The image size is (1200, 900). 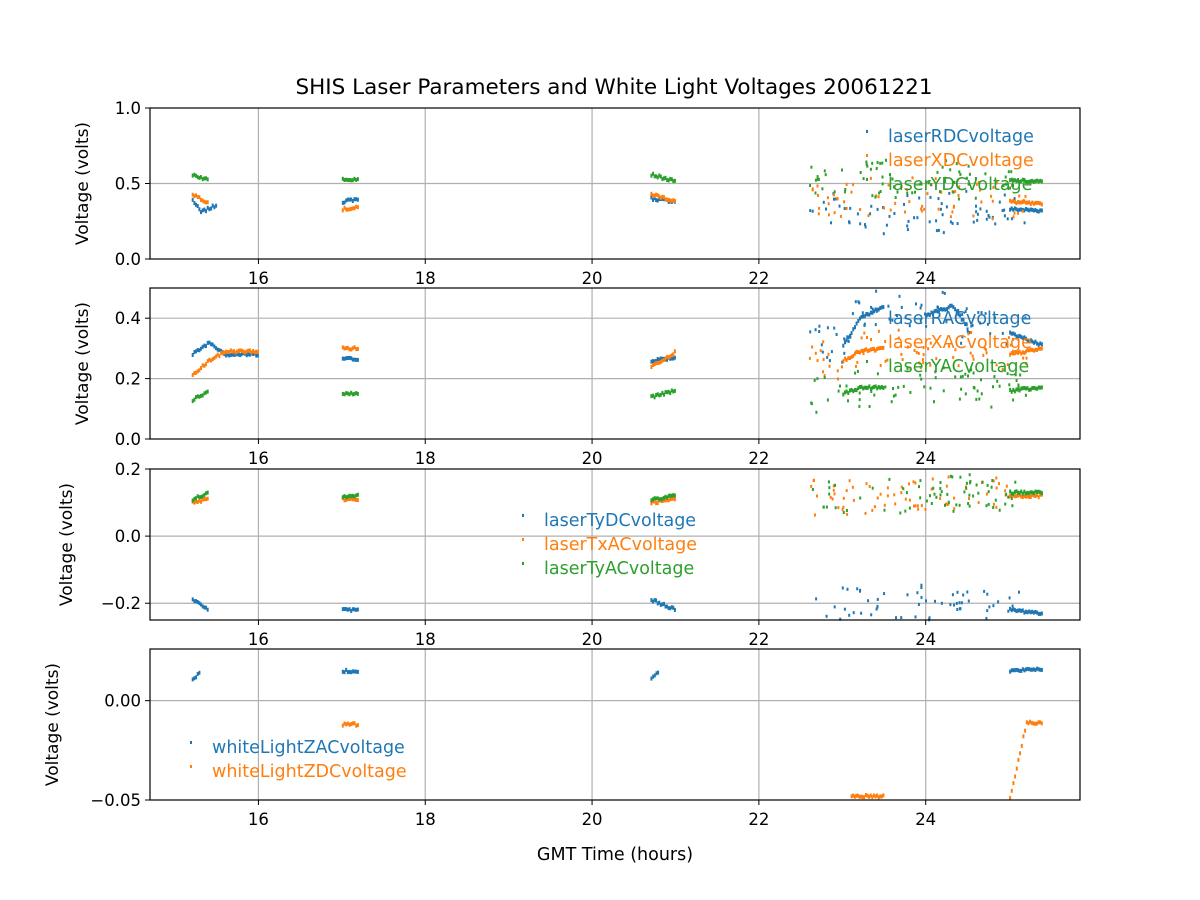 What do you see at coordinates (115, 800) in the screenshot?
I see `y-tick-label: −0.05` at bounding box center [115, 800].